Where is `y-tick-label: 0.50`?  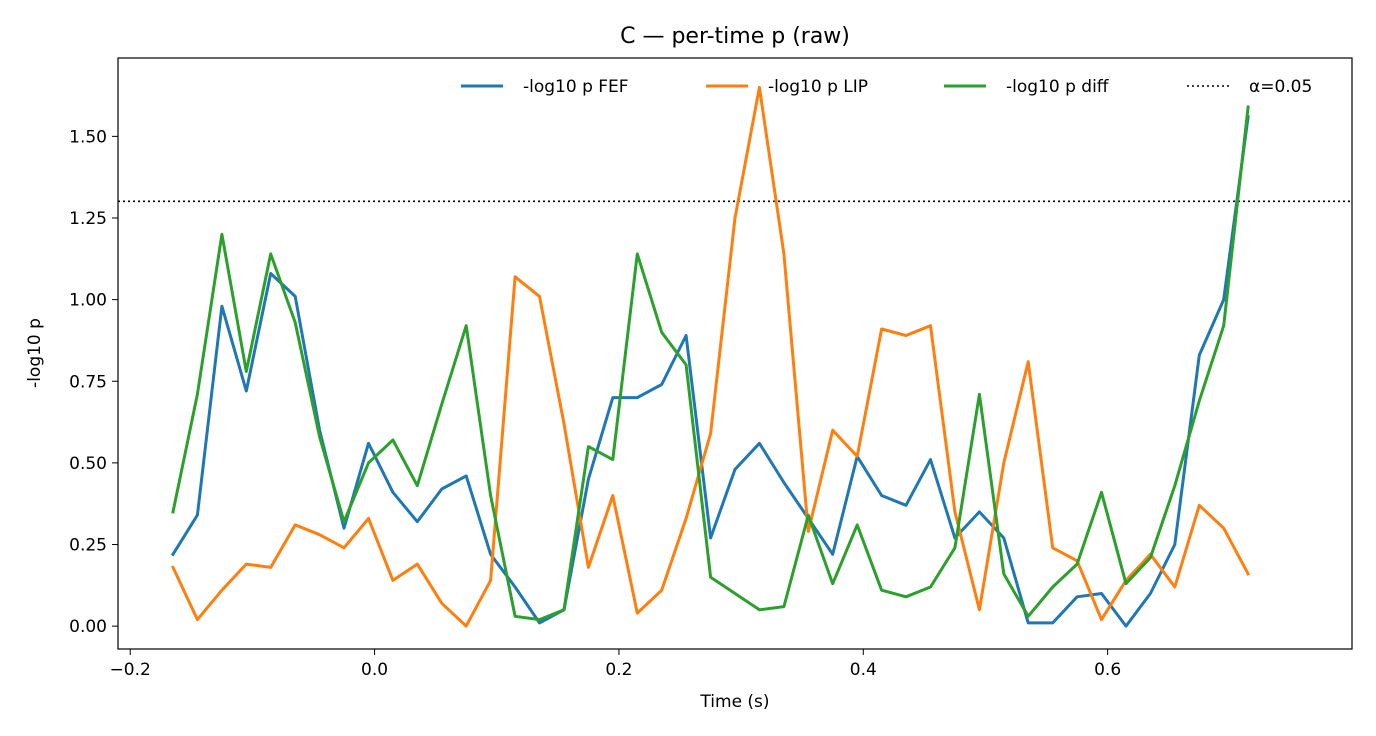
y-tick-label: 0.50 is located at coordinates (88, 464).